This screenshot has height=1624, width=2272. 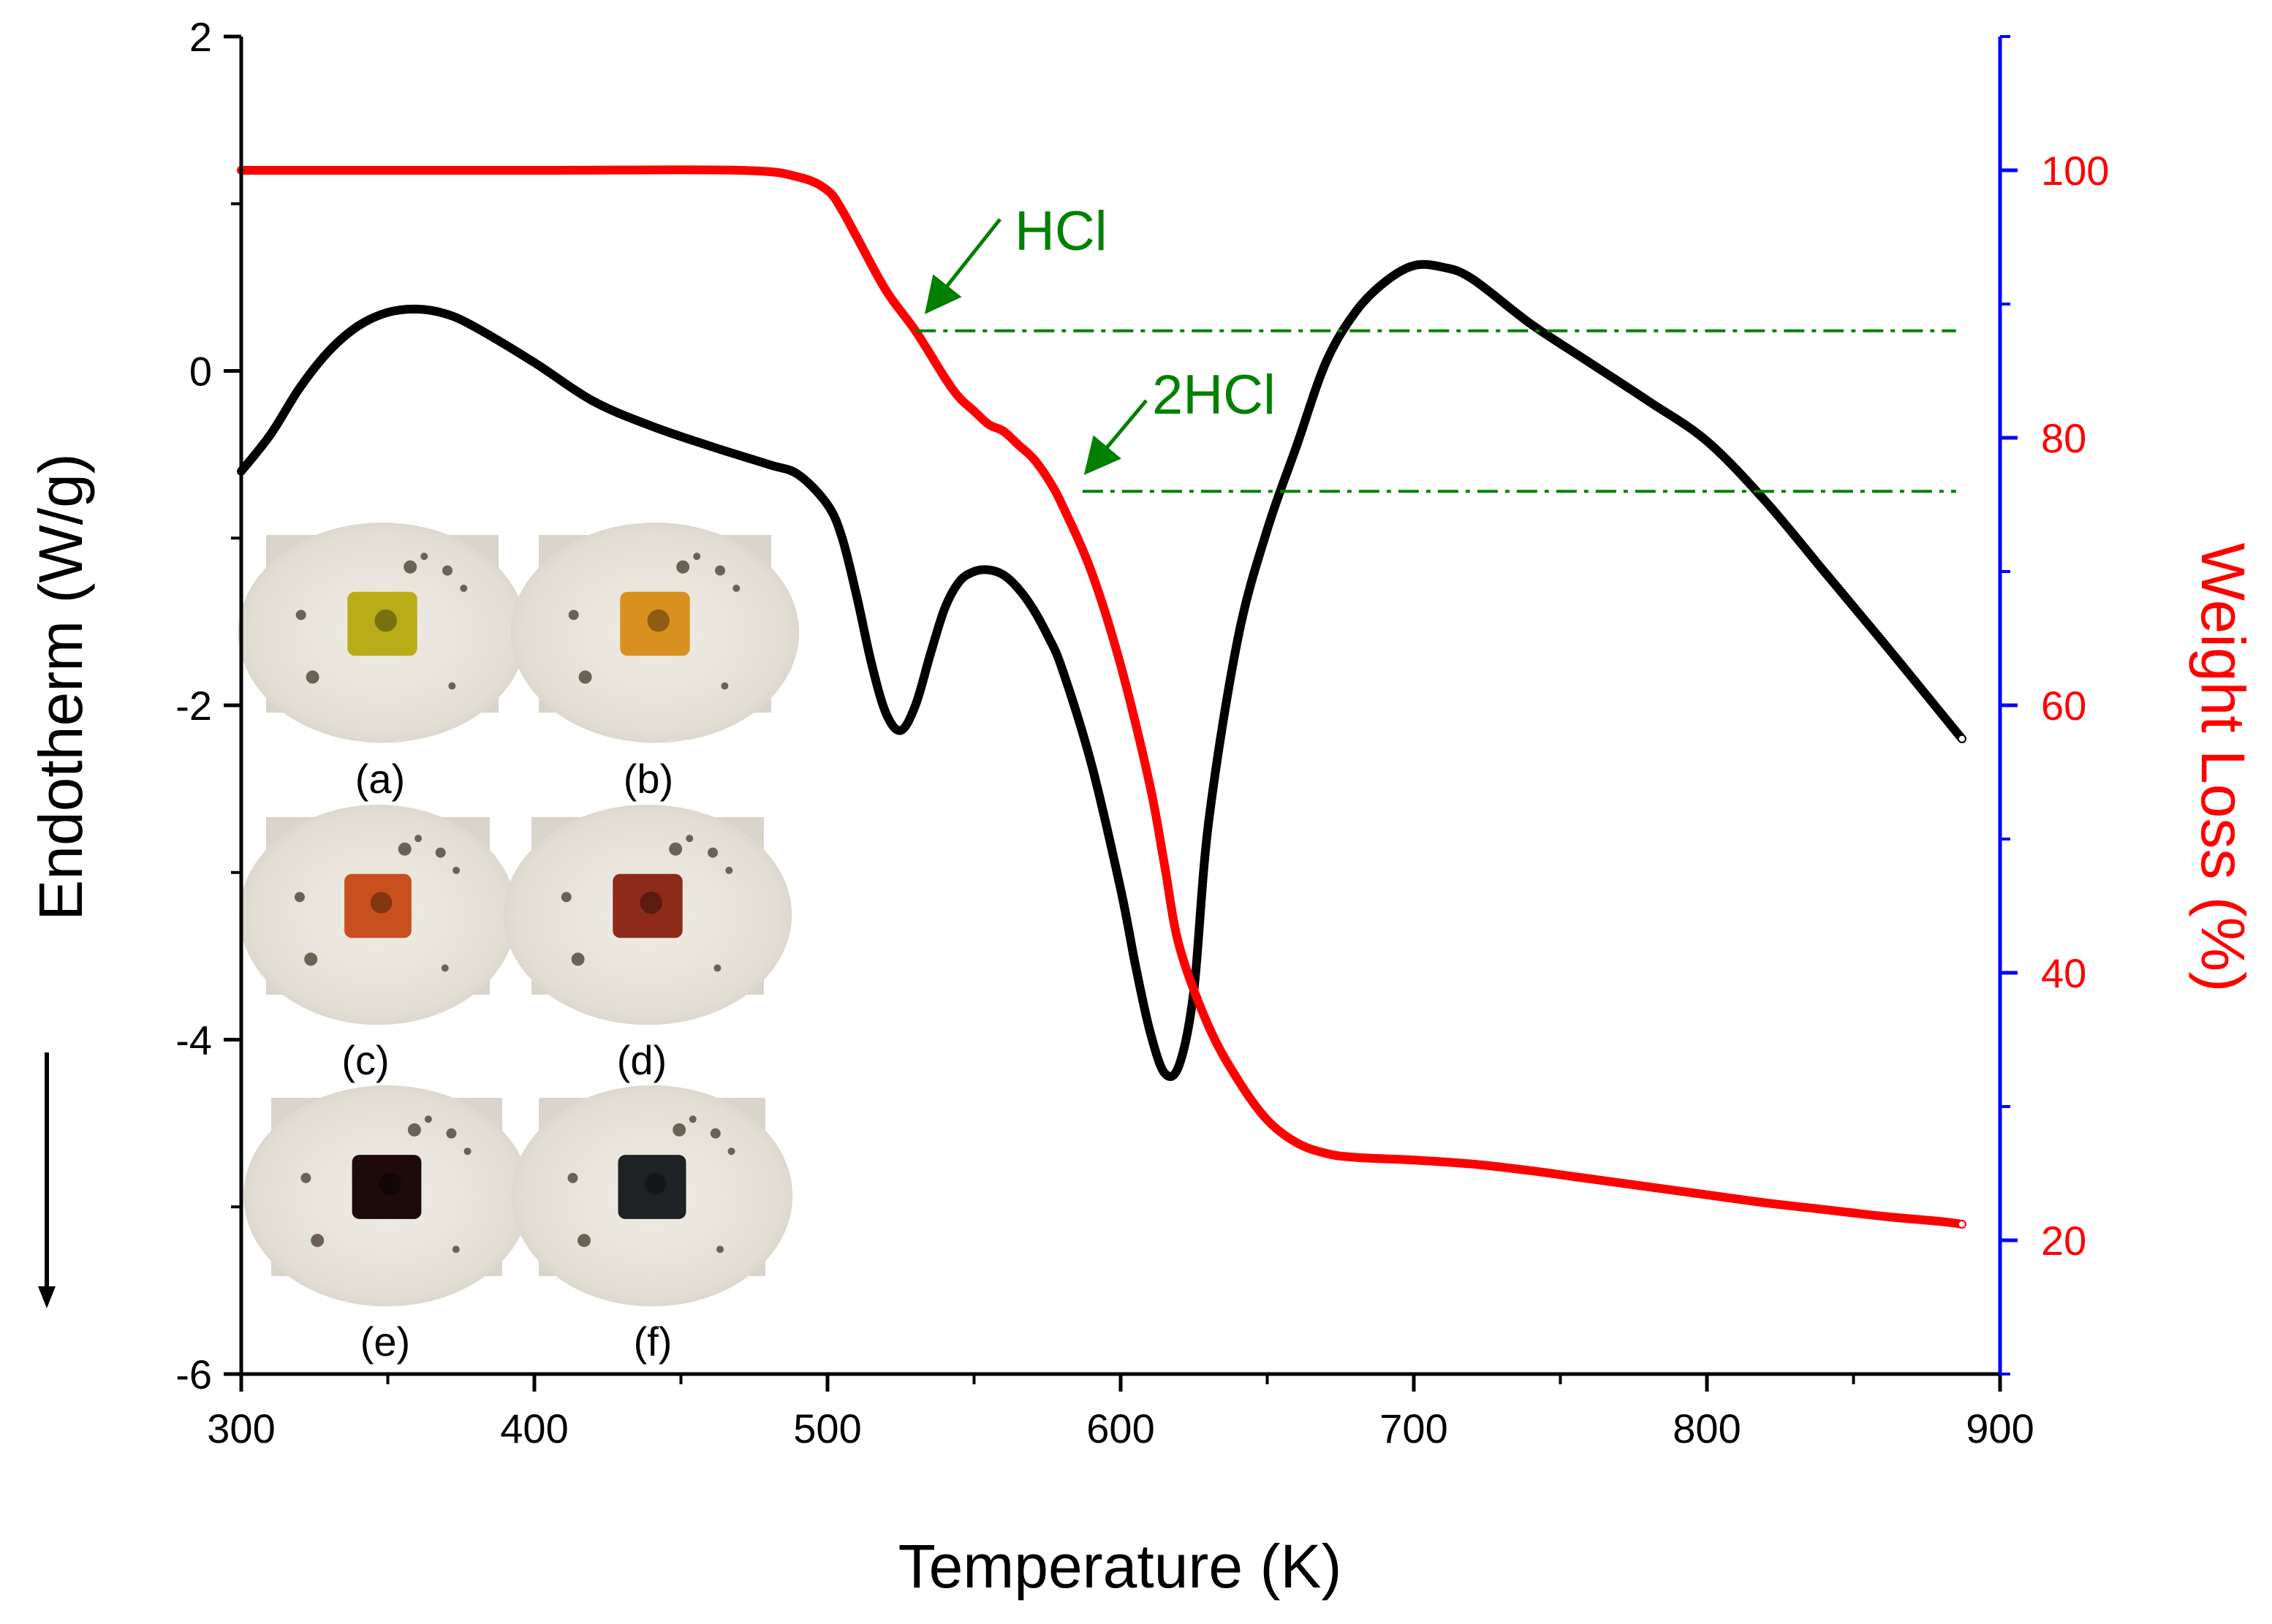 I want to click on y-right-tick-label: 40, so click(x=2063, y=973).